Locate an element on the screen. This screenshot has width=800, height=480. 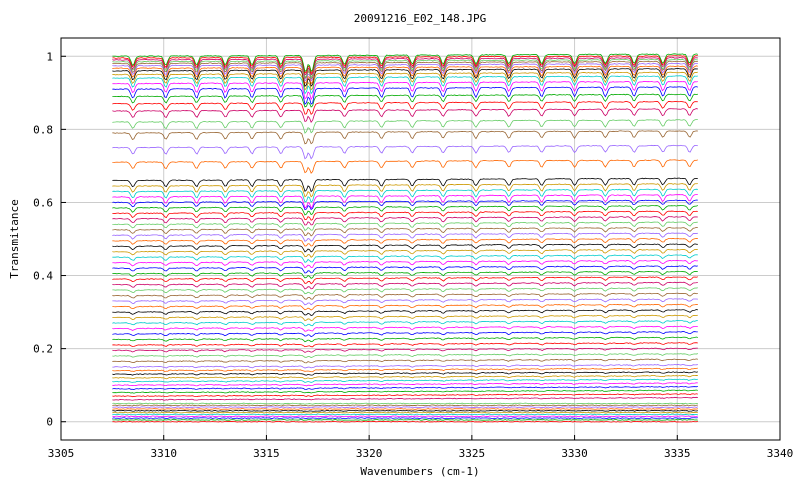
x-tick-label: 3340 is located at coordinates (780, 453).